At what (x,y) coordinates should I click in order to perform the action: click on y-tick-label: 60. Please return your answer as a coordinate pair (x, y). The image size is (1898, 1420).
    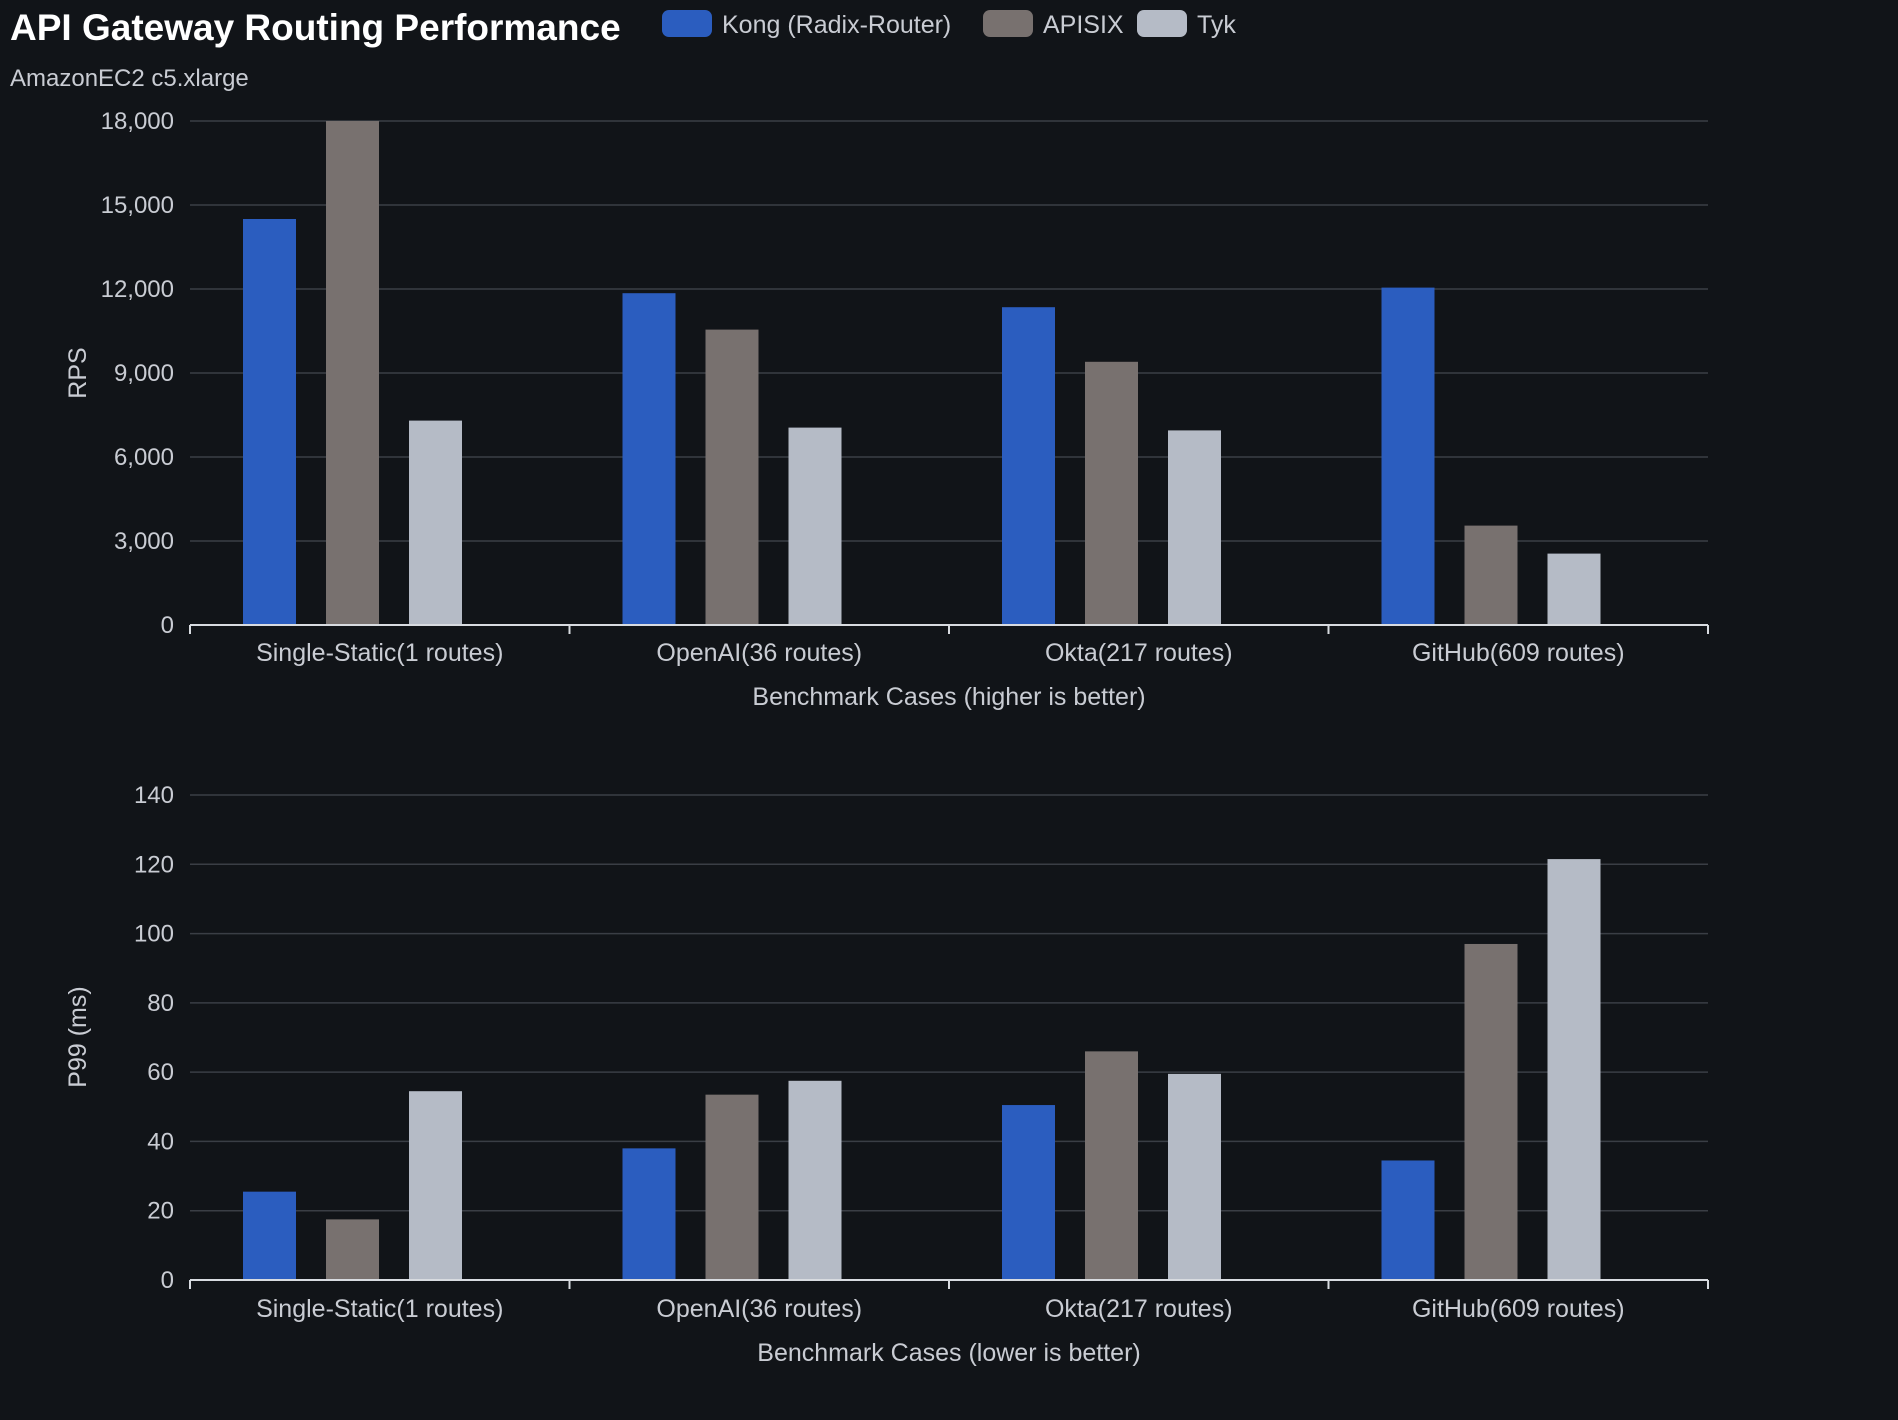
    Looking at the image, I should click on (160, 1072).